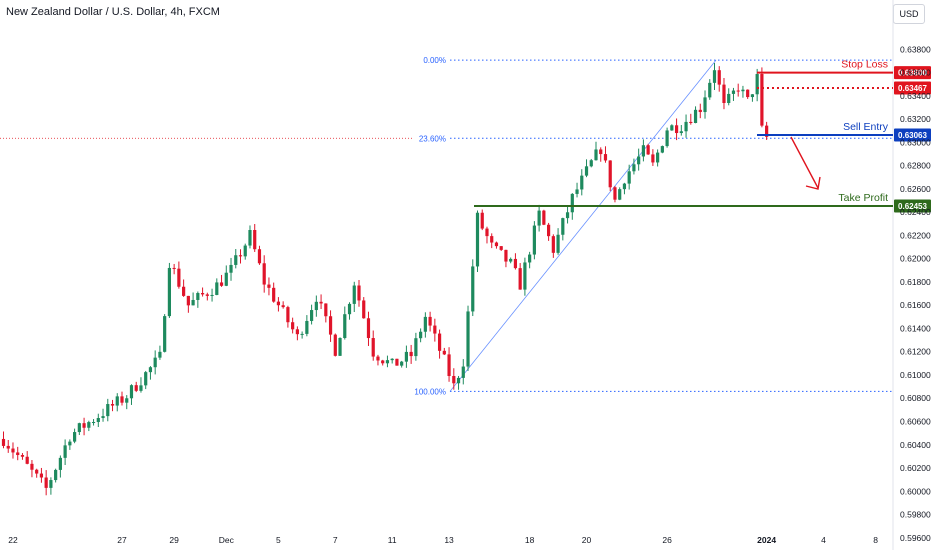  What do you see at coordinates (667, 540) in the screenshot?
I see `time-tick: 26` at bounding box center [667, 540].